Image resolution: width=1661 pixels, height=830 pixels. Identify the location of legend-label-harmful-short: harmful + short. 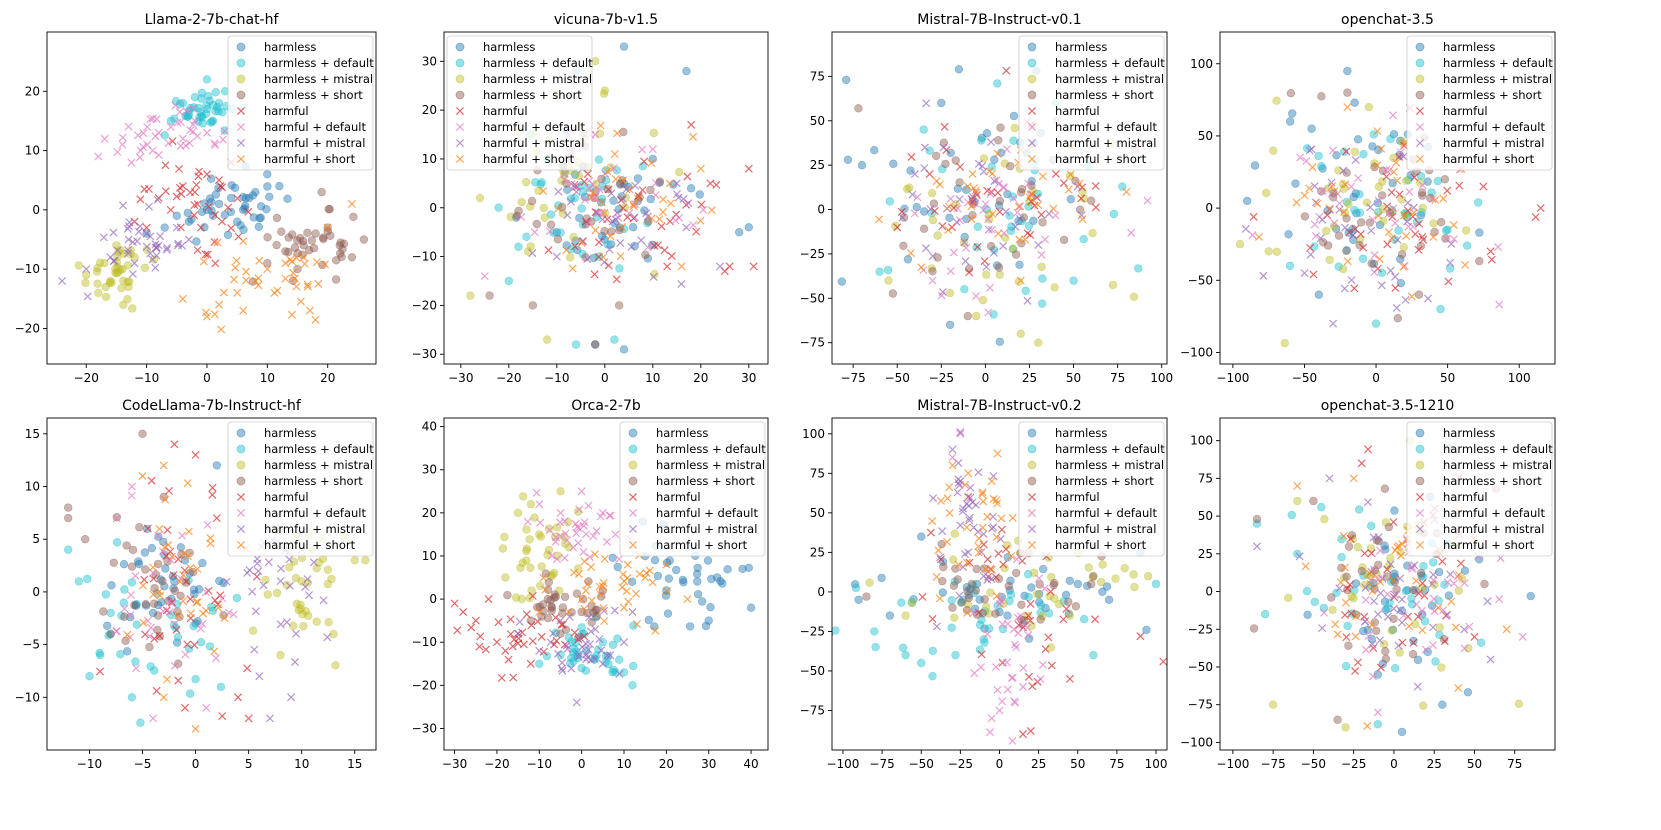
(310, 545).